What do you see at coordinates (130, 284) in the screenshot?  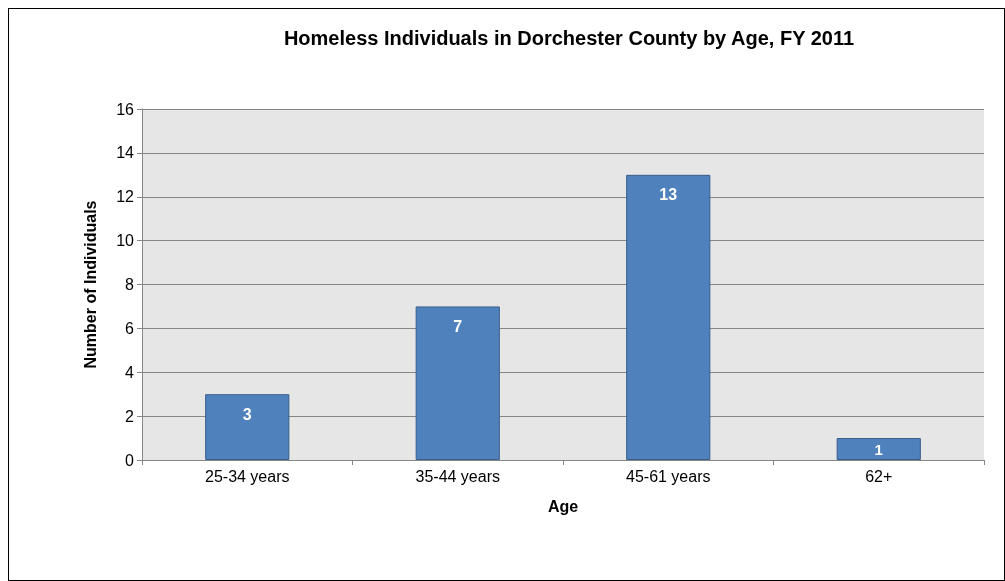 I see `y-tick-label: 8` at bounding box center [130, 284].